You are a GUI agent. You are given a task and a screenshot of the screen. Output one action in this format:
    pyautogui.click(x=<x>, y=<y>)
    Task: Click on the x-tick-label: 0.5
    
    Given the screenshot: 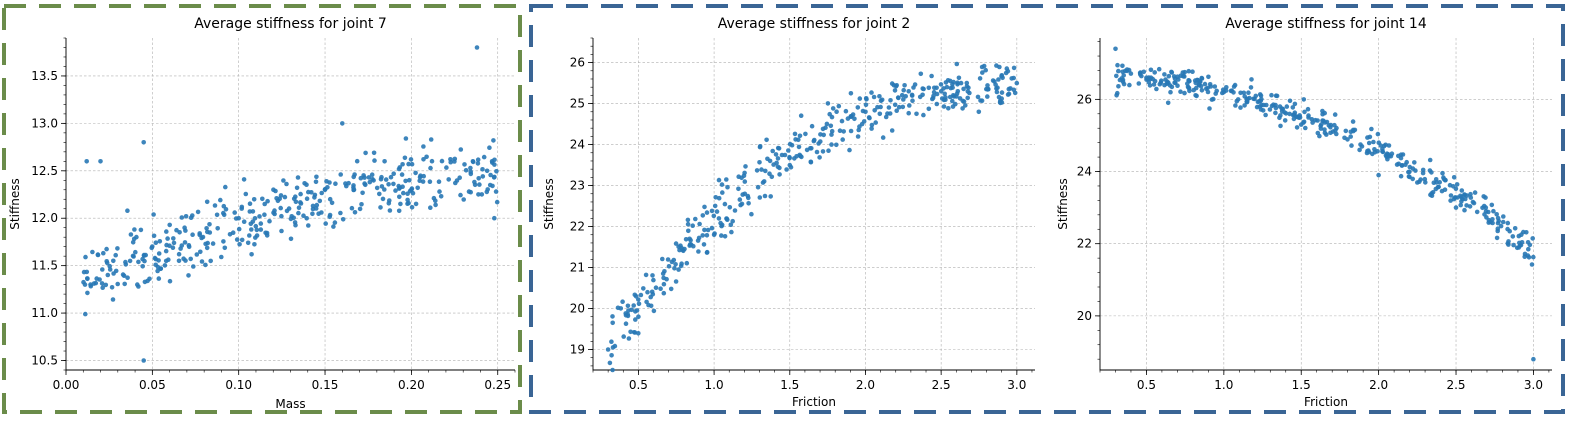 What is the action you would take?
    pyautogui.click(x=1146, y=385)
    